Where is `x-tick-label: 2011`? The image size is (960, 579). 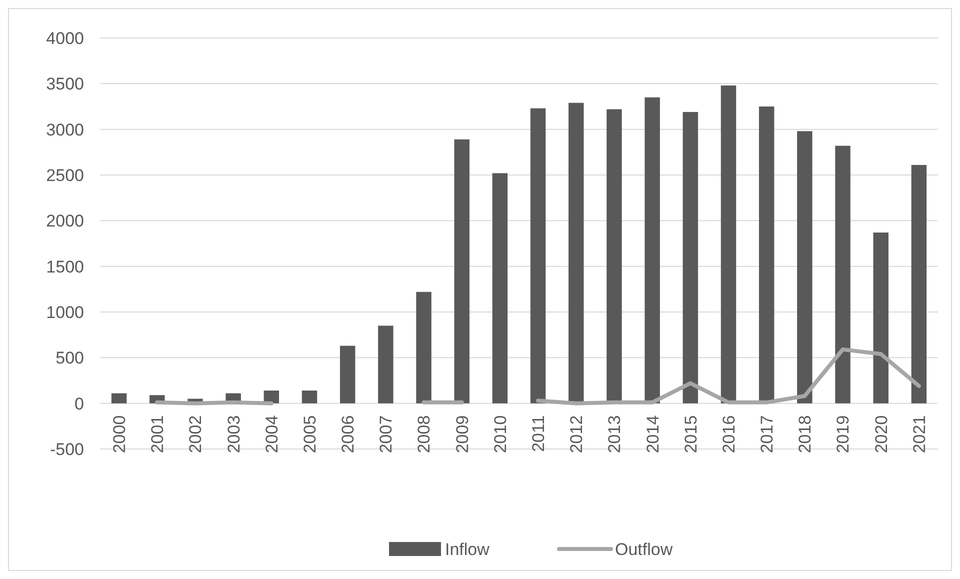 x-tick-label: 2011 is located at coordinates (538, 433).